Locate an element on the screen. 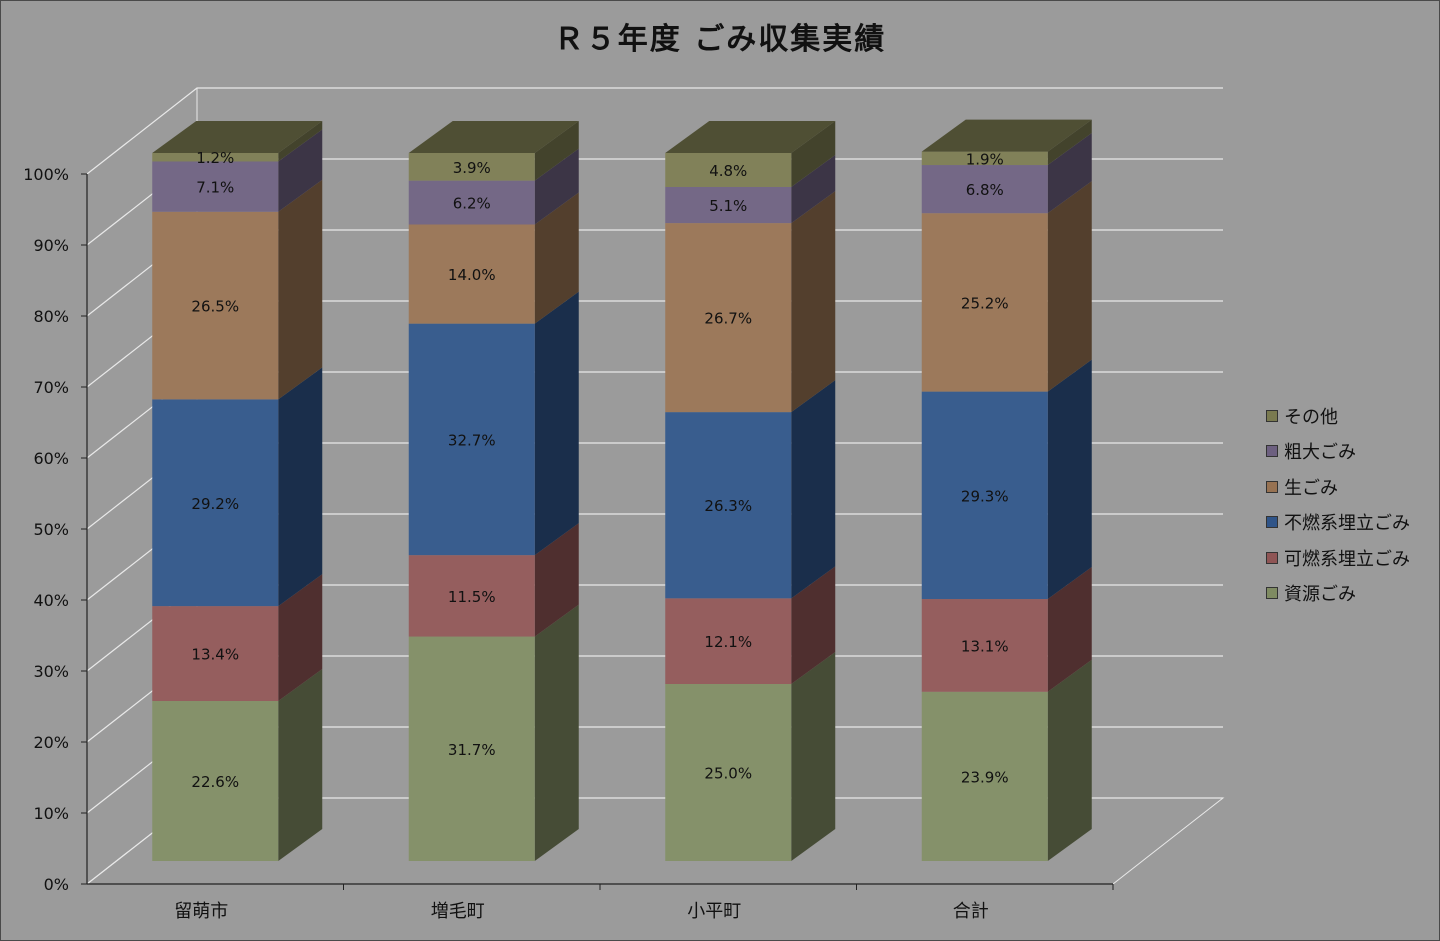  data-label: 6.2% is located at coordinates (472, 204).